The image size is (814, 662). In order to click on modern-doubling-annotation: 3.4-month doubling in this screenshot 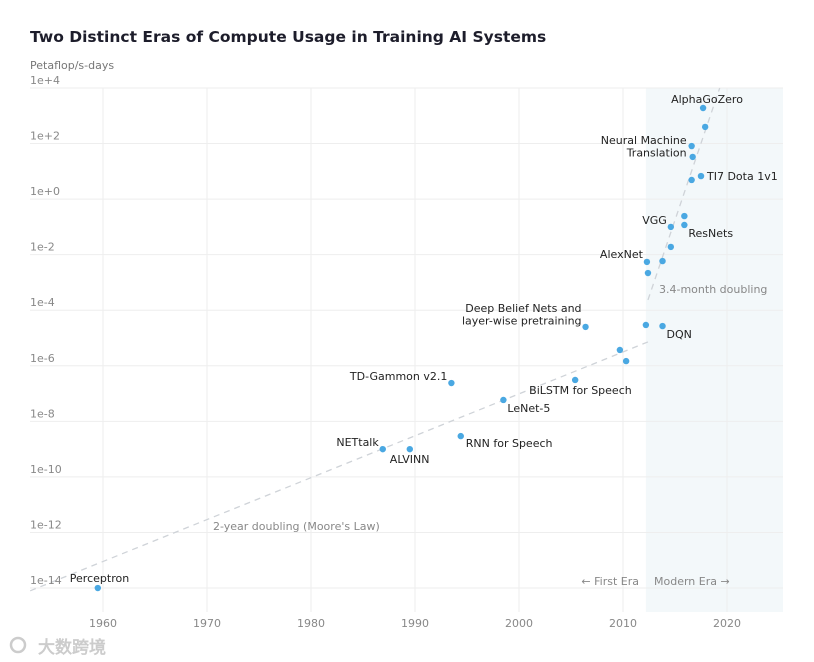, I will do `click(713, 289)`.